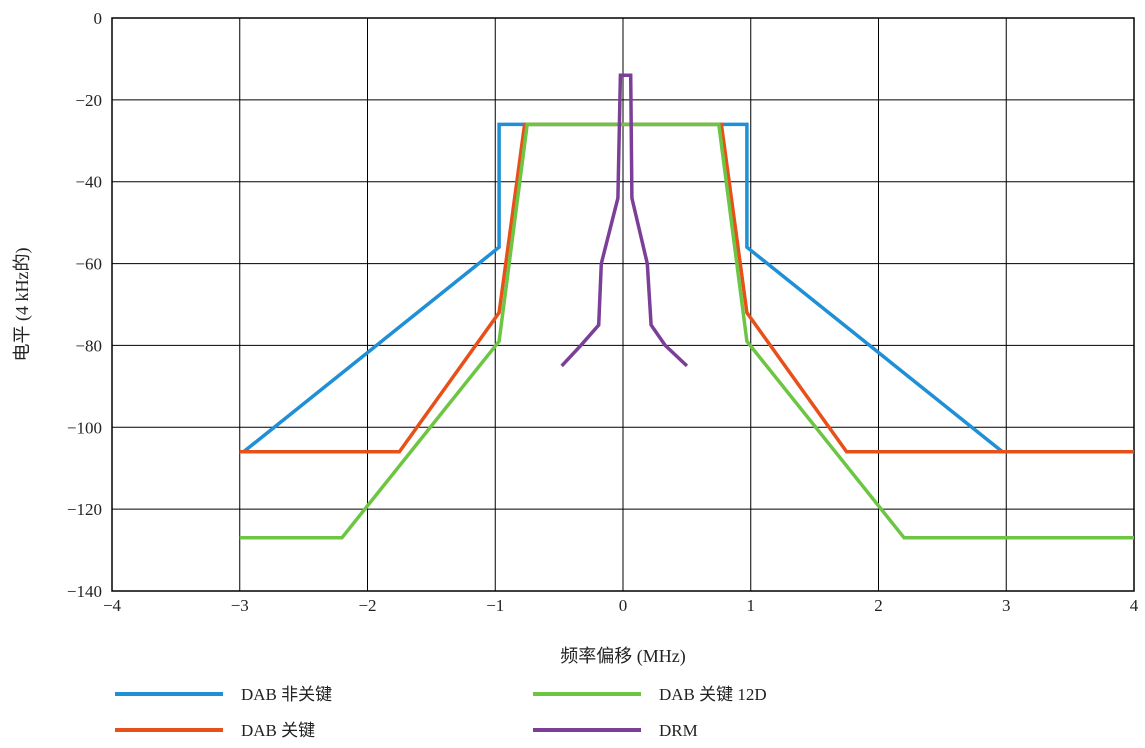  I want to click on x-tick-label: 1, so click(751, 605).